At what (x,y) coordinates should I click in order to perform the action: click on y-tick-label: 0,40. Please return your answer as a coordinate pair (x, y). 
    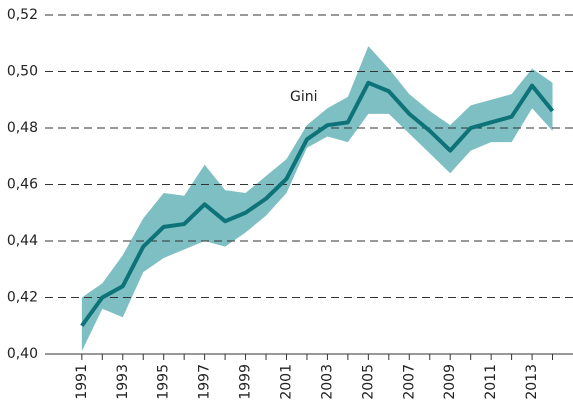
    Looking at the image, I should click on (22, 354).